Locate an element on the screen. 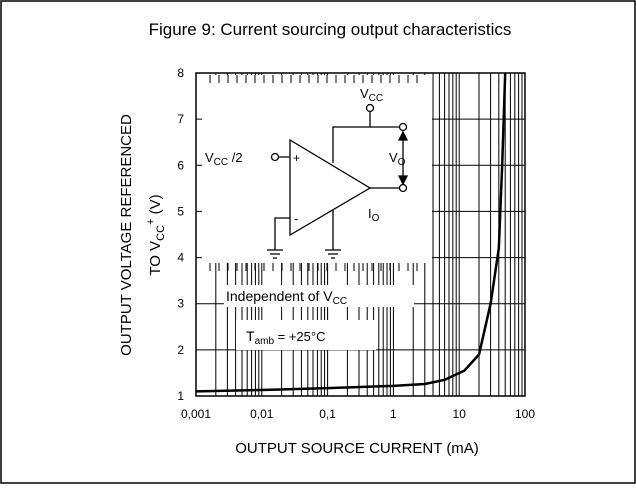 This screenshot has width=636, height=489. vo-label: VO is located at coordinates (397, 159).